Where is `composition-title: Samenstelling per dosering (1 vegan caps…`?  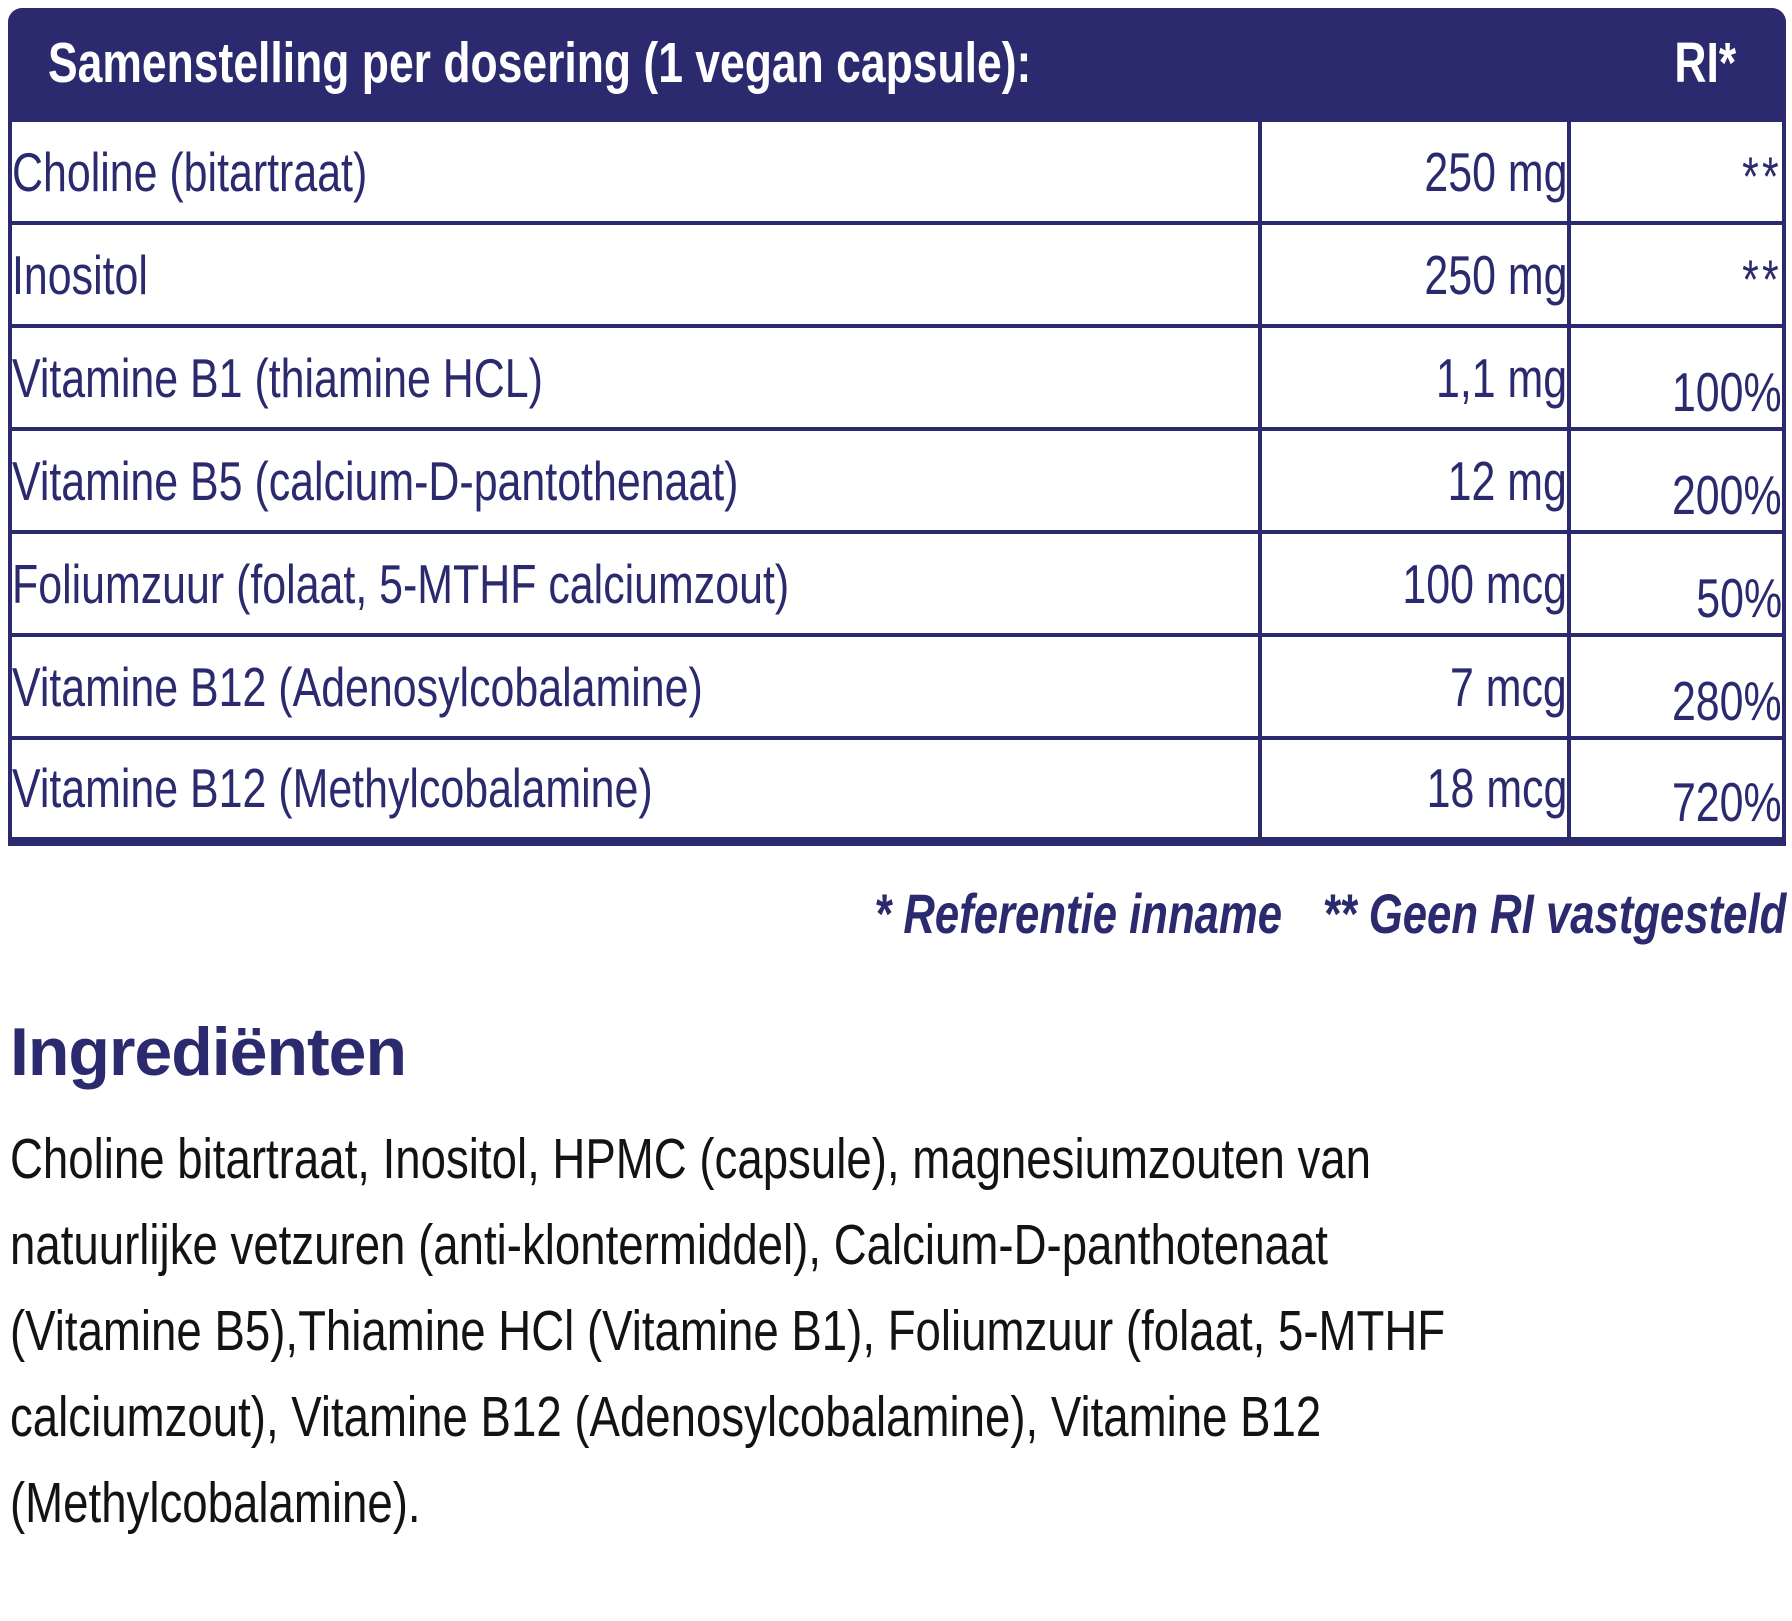
composition-title: Samenstelling per dosering (1 vegan caps… is located at coordinates (540, 63).